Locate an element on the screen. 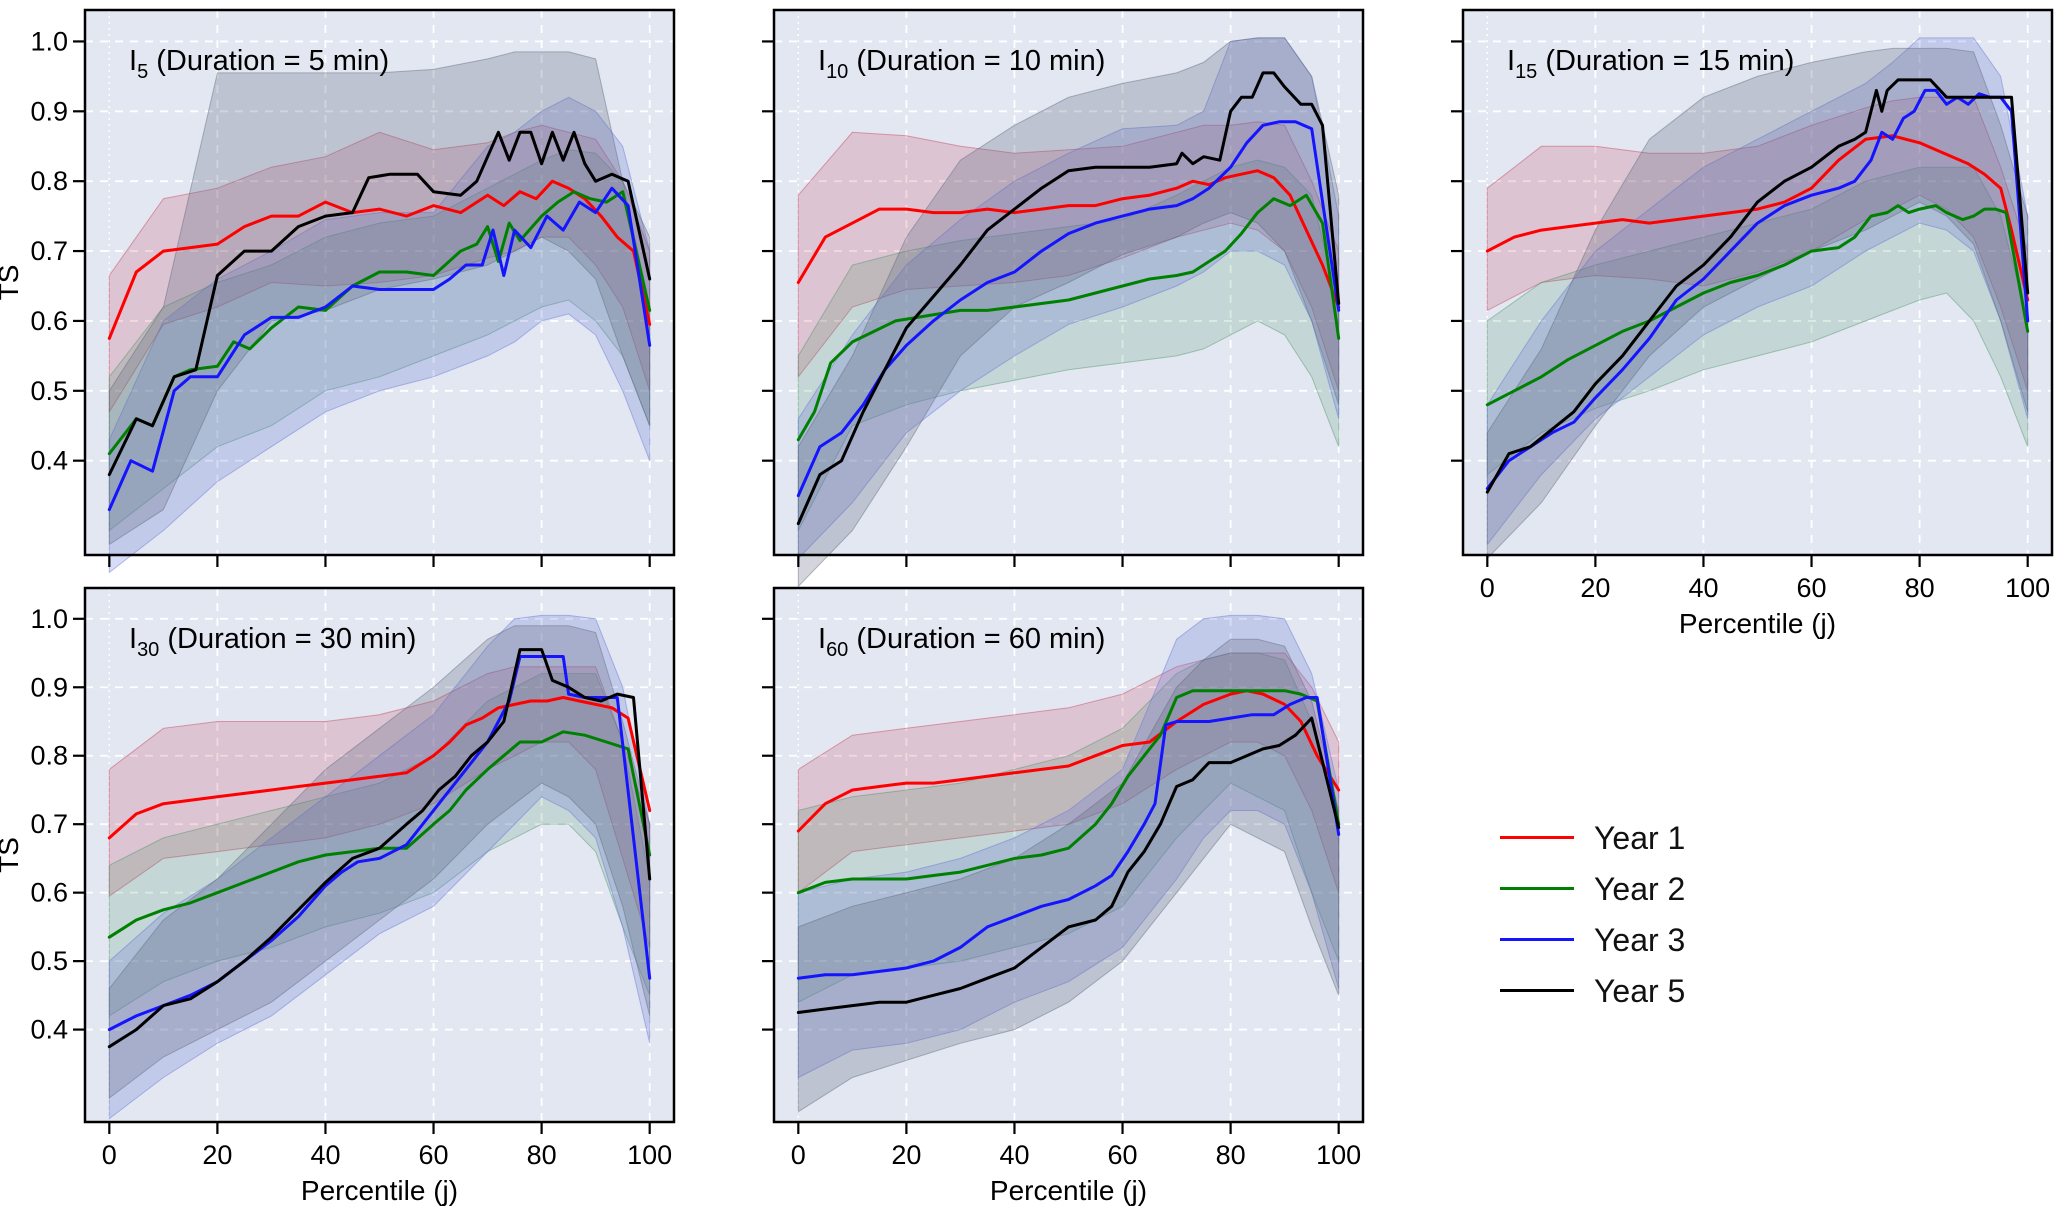 Image resolution: width=2067 pixels, height=1215 pixels. y-tick-label: 0.9 is located at coordinates (49, 111).